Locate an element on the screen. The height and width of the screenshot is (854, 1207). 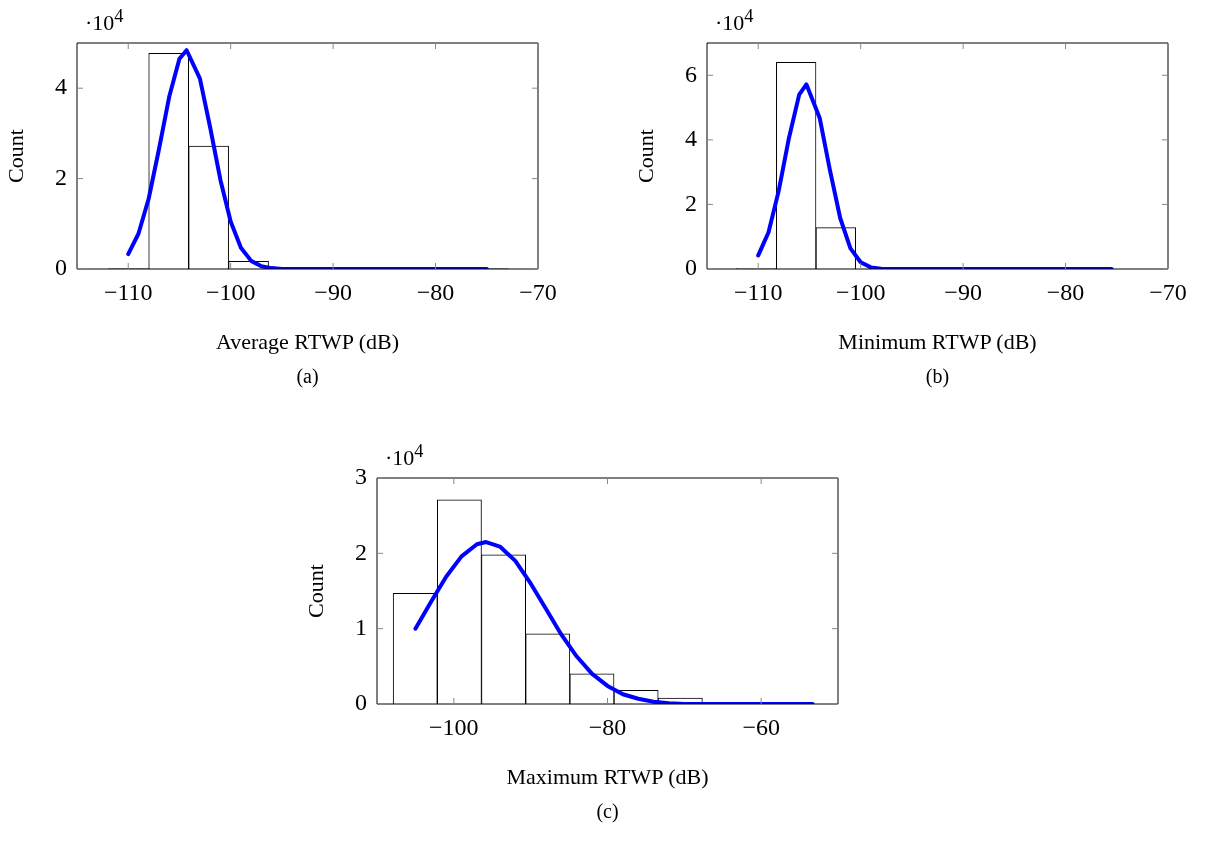
x-tick-label: −60 is located at coordinates (761, 726).